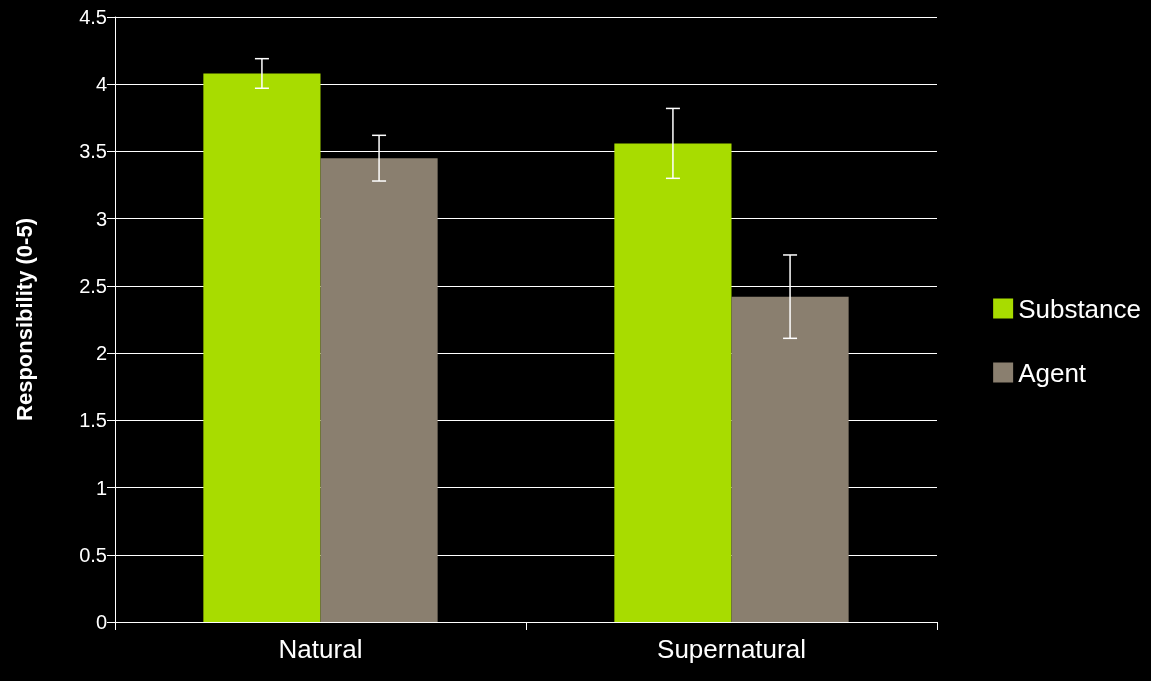 The width and height of the screenshot is (1151, 681). What do you see at coordinates (101, 353) in the screenshot?
I see `y-tick-label: 2` at bounding box center [101, 353].